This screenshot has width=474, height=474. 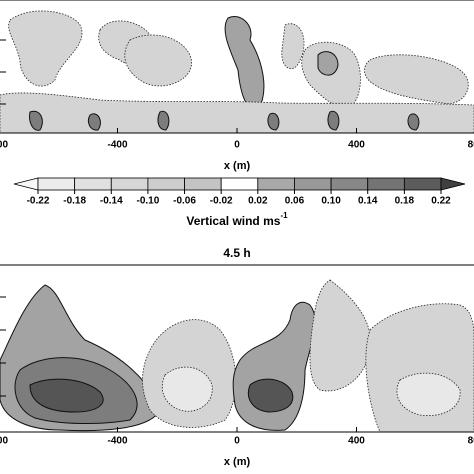 What do you see at coordinates (284, 215) in the screenshot?
I see `colorbar-label-superscript: -1` at bounding box center [284, 215].